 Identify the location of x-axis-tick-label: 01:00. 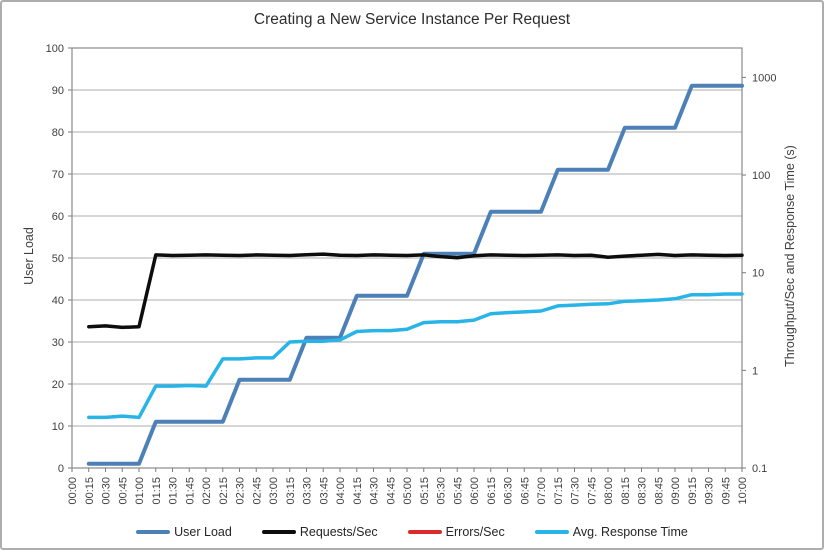
(140, 491).